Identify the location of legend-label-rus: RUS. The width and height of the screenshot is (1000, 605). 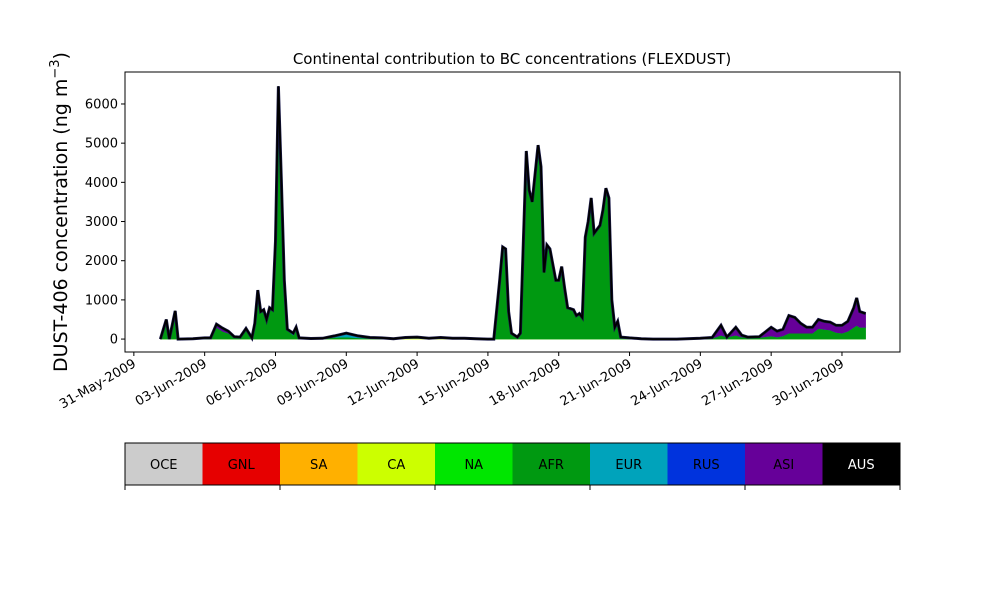
(706, 465).